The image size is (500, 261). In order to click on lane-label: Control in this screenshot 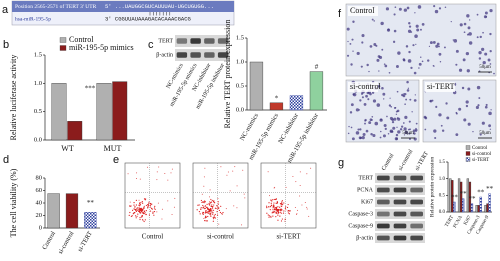, I will do `click(388, 162)`.